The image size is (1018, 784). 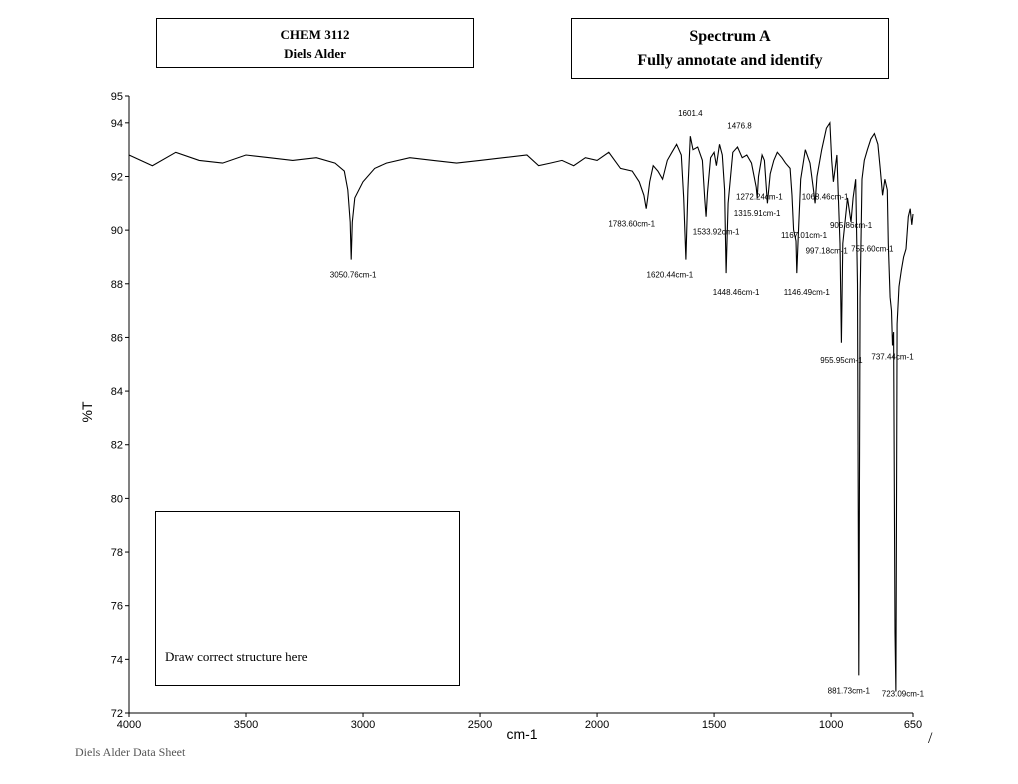 I want to click on footer-label: Diels Alder Data Sheet, so click(x=130, y=752).